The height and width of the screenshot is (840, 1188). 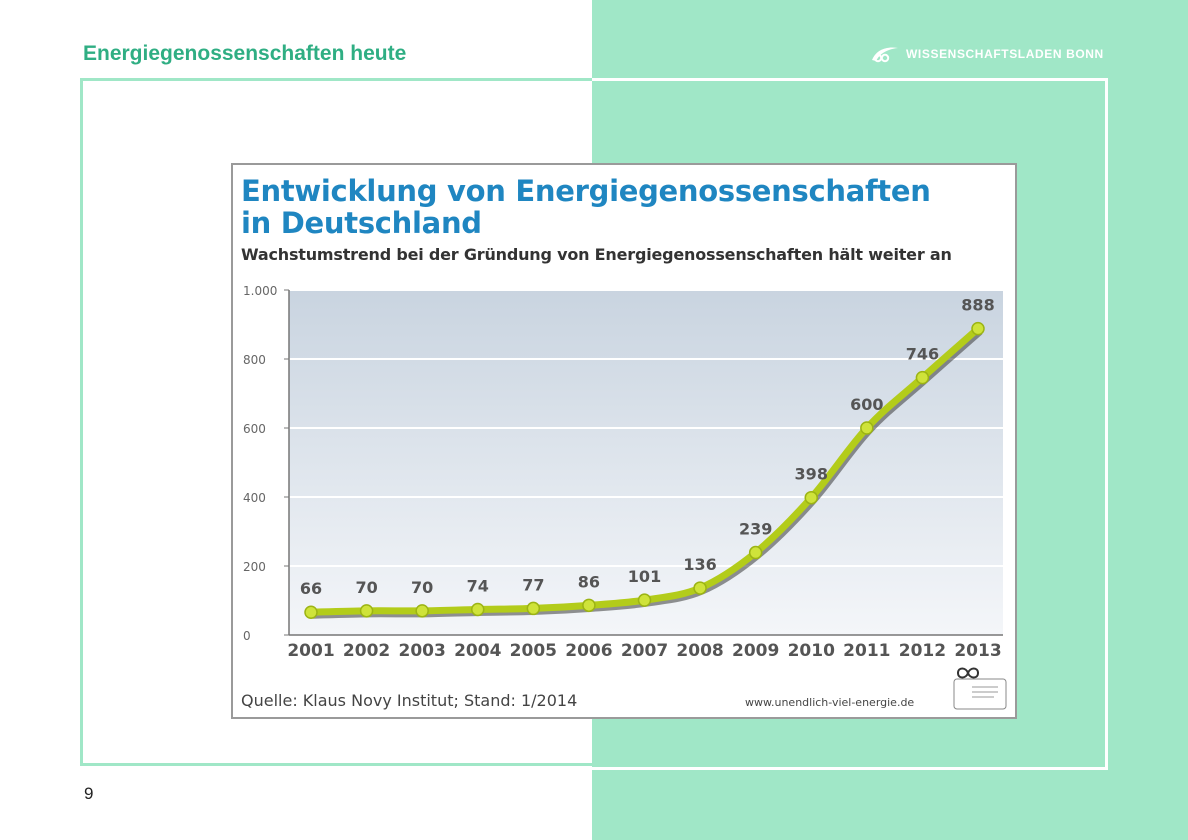 I want to click on data-label: 66, so click(x=311, y=588).